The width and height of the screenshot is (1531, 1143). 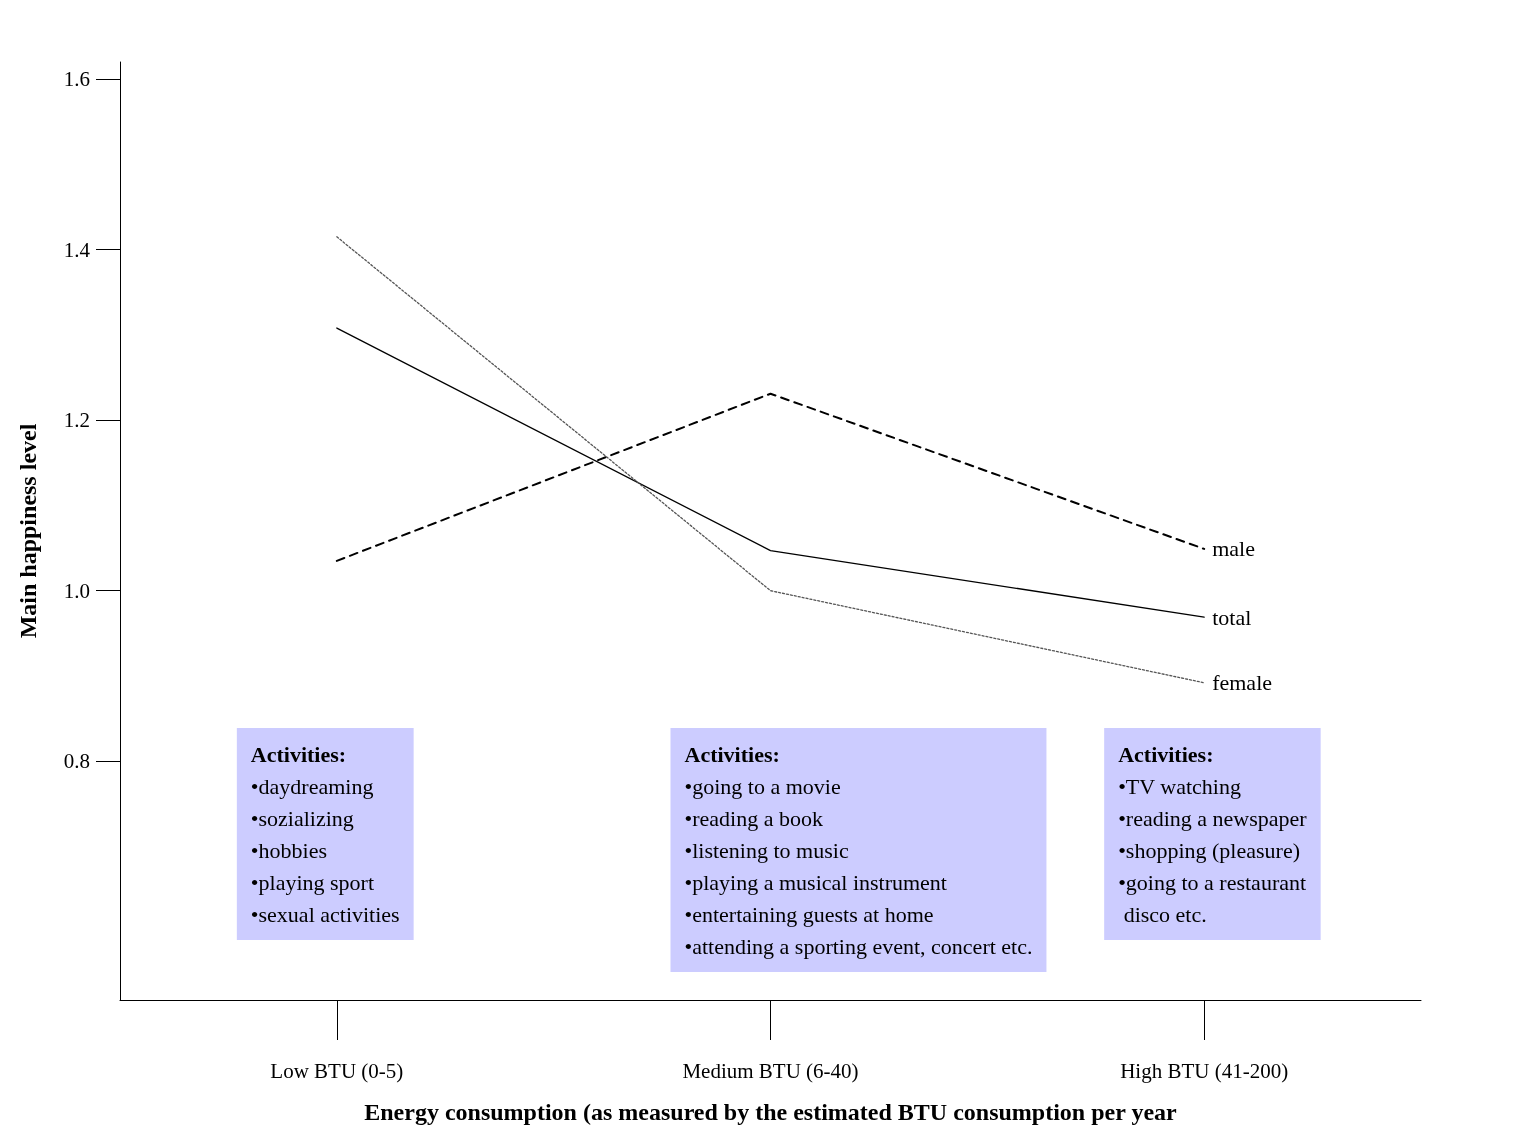 I want to click on x-axis-title: Energy consumption (as measured by the estimated BTU consumption per year, so click(x=771, y=1112).